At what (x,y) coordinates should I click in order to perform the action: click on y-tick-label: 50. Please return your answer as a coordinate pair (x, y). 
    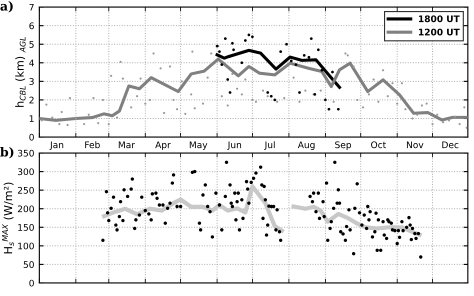
    Looking at the image, I should click on (29, 264).